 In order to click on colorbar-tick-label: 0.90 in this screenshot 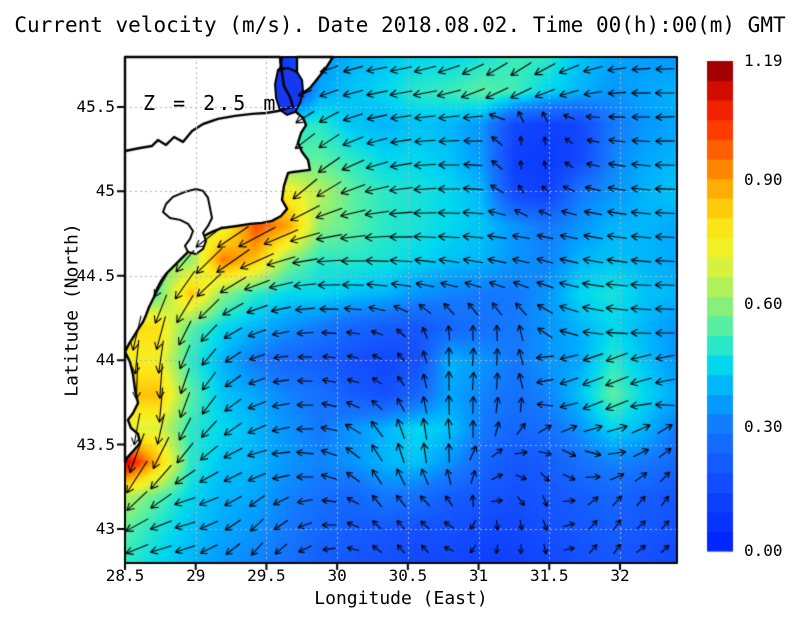, I will do `click(763, 180)`.